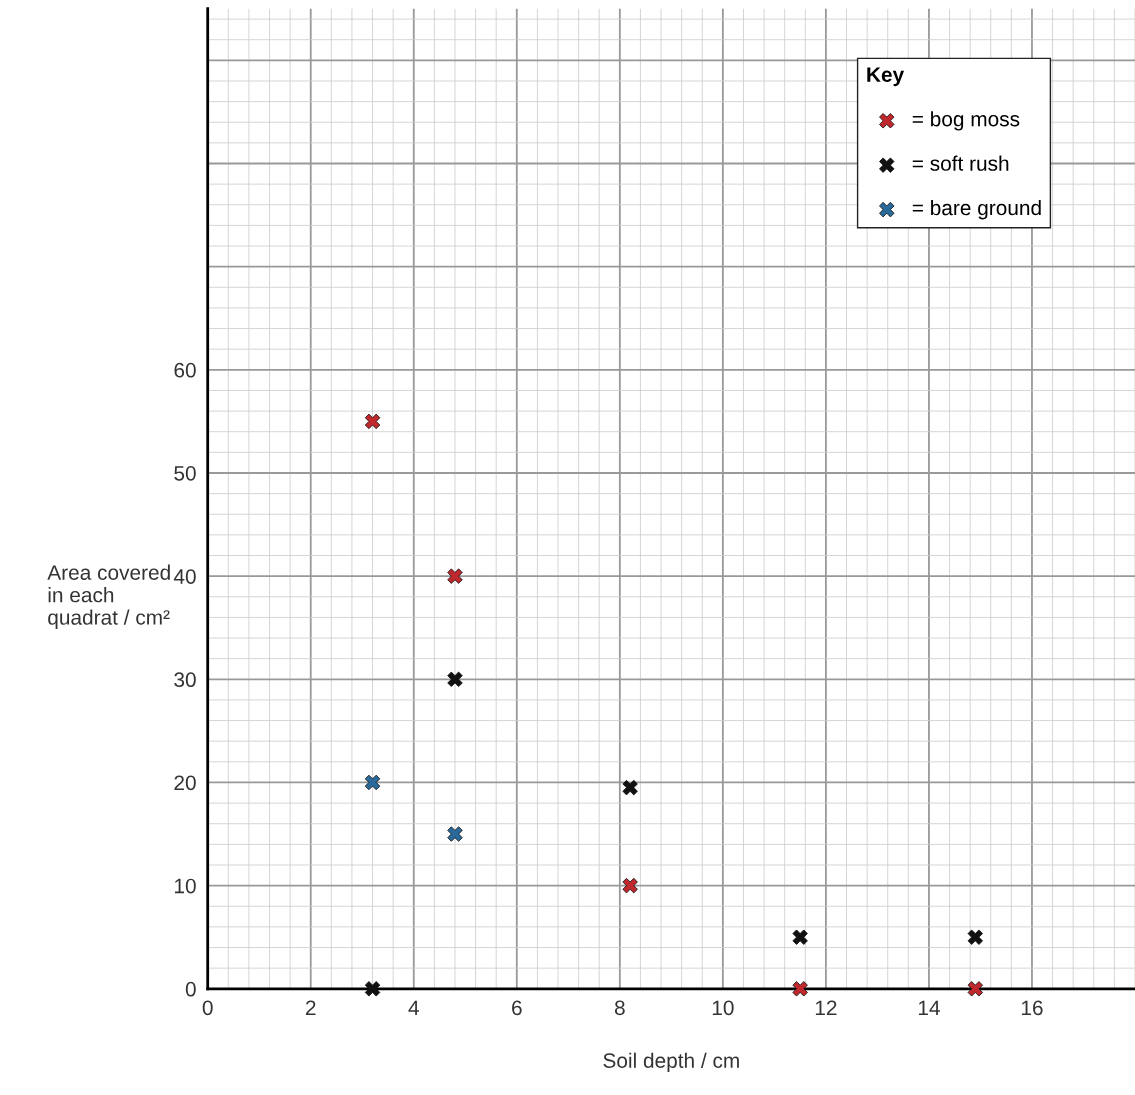  Describe the element at coordinates (413, 1007) in the screenshot. I see `x-tick-label: 4` at that location.